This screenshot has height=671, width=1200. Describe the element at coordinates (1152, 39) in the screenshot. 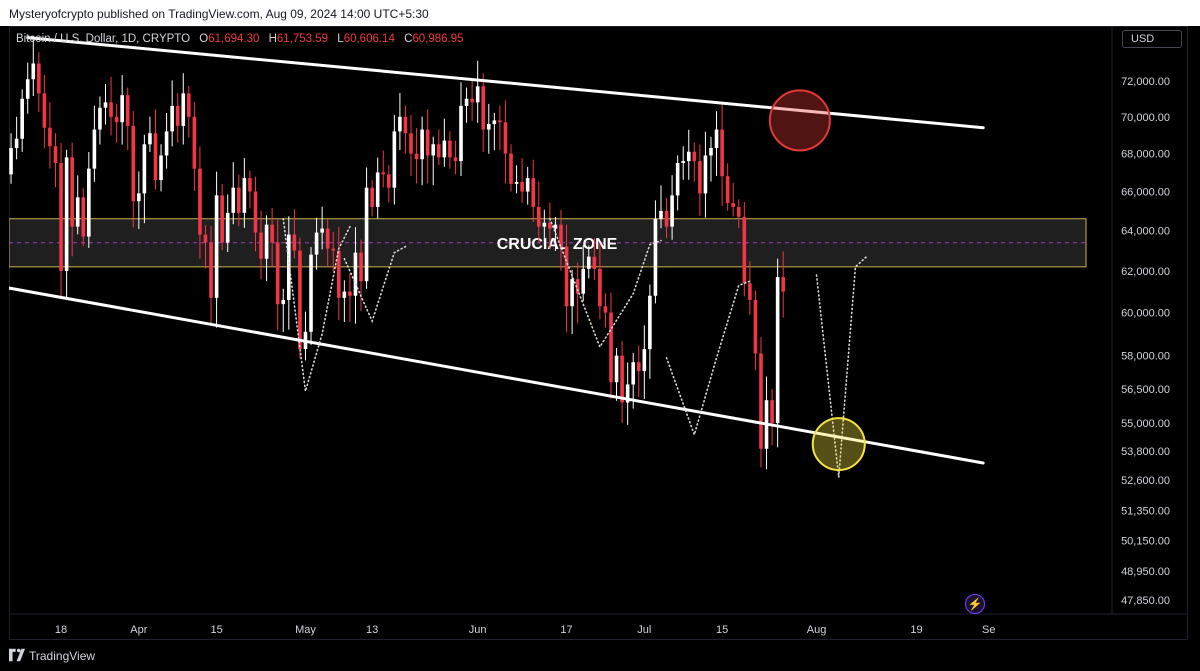

I see `currency-selector: USD` at that location.